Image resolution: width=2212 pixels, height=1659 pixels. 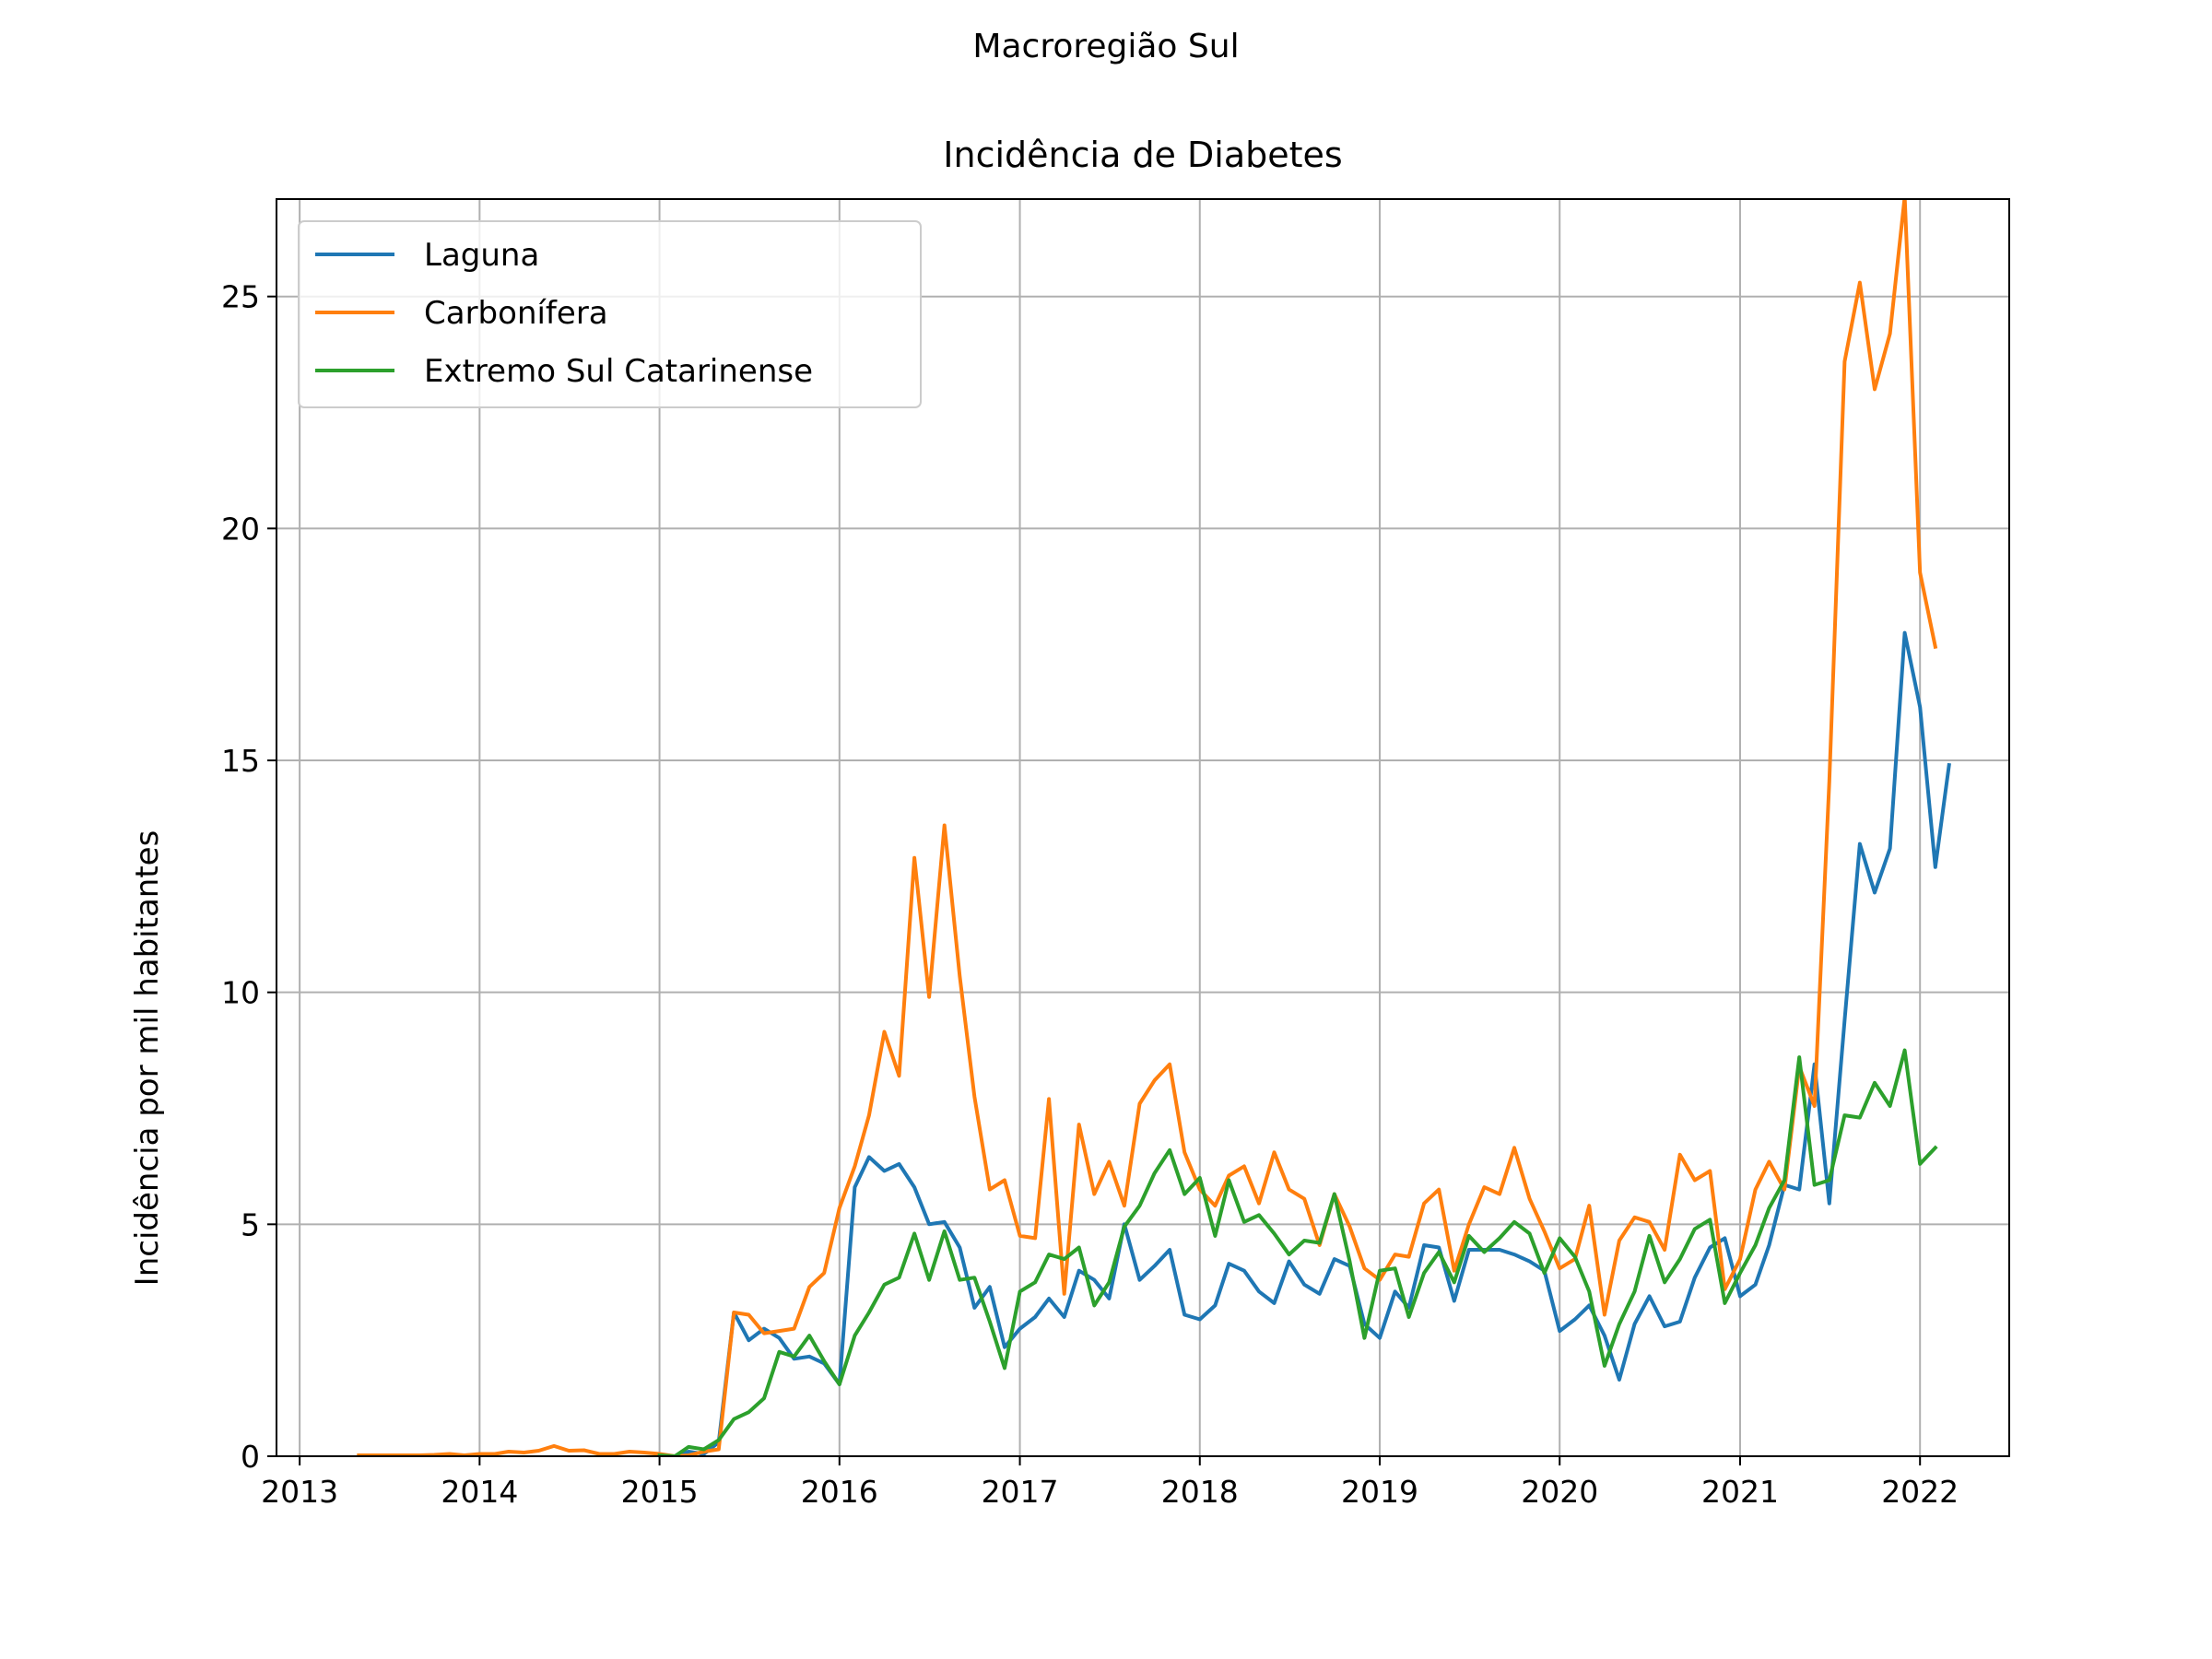 I want to click on x-tick-label: 2022, so click(x=1920, y=1492).